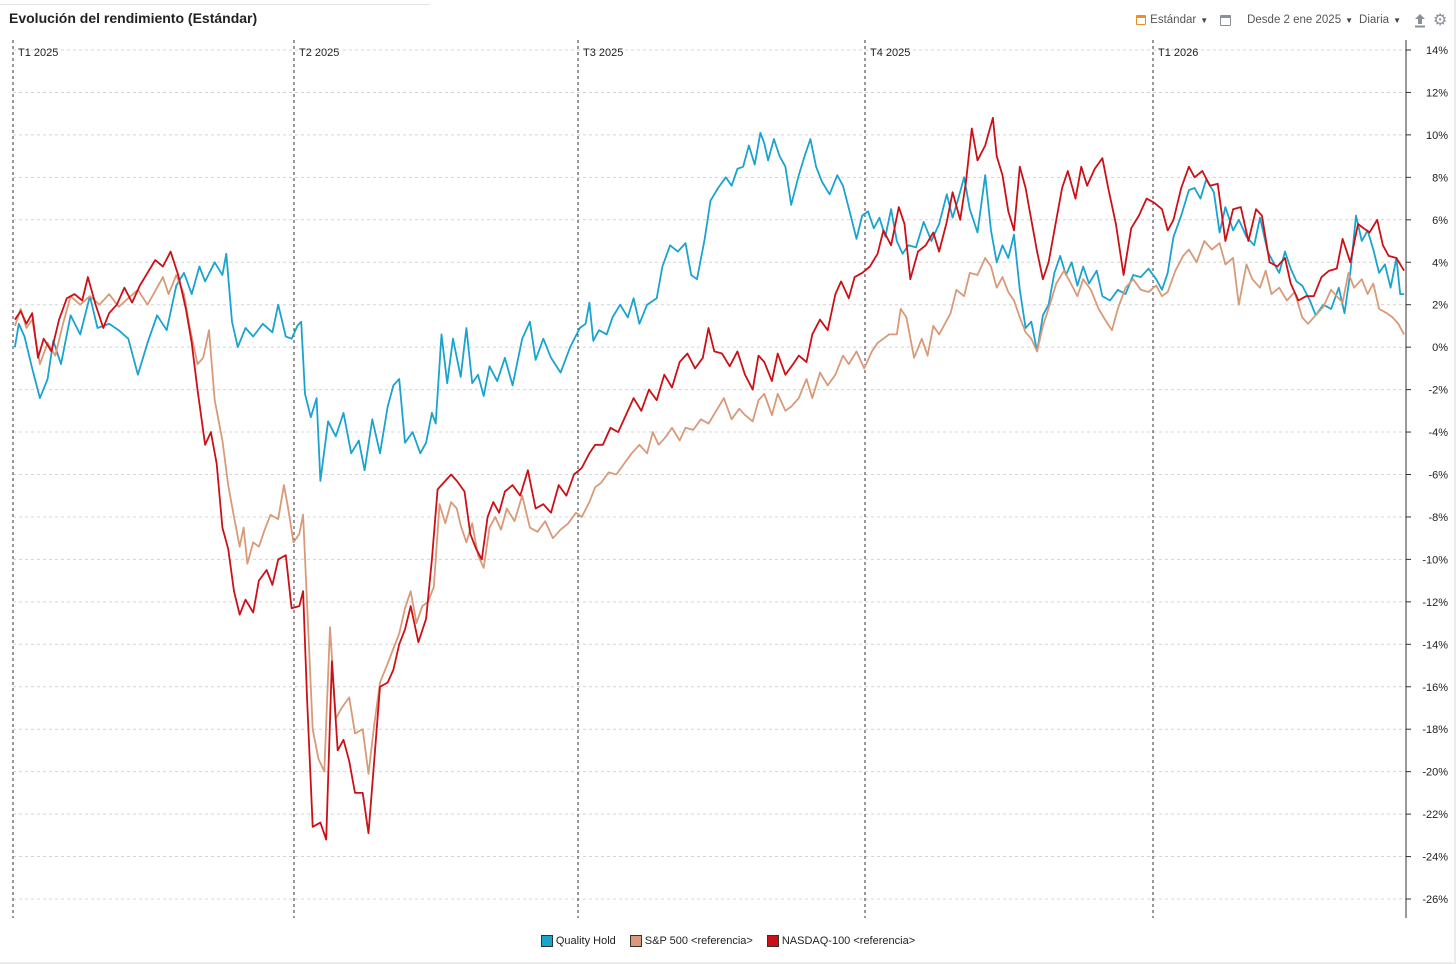 This screenshot has width=1456, height=964. Describe the element at coordinates (1141, 20) in the screenshot. I see `calendar-icon` at that location.